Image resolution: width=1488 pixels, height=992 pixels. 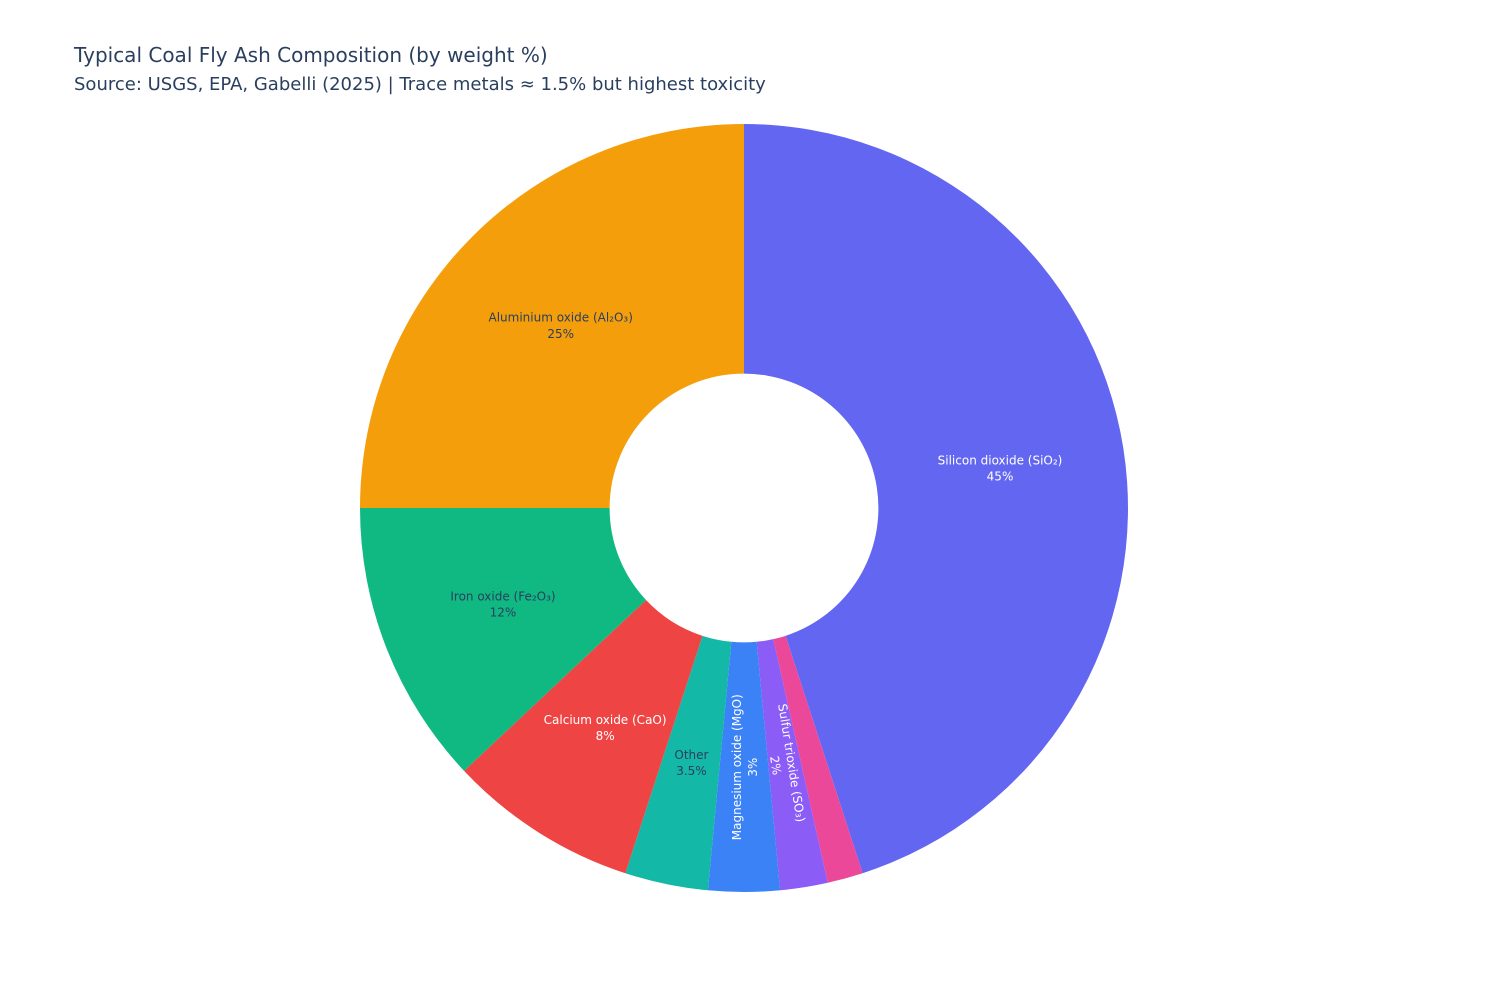 What do you see at coordinates (691, 755) in the screenshot?
I see `slice-category: Other` at bounding box center [691, 755].